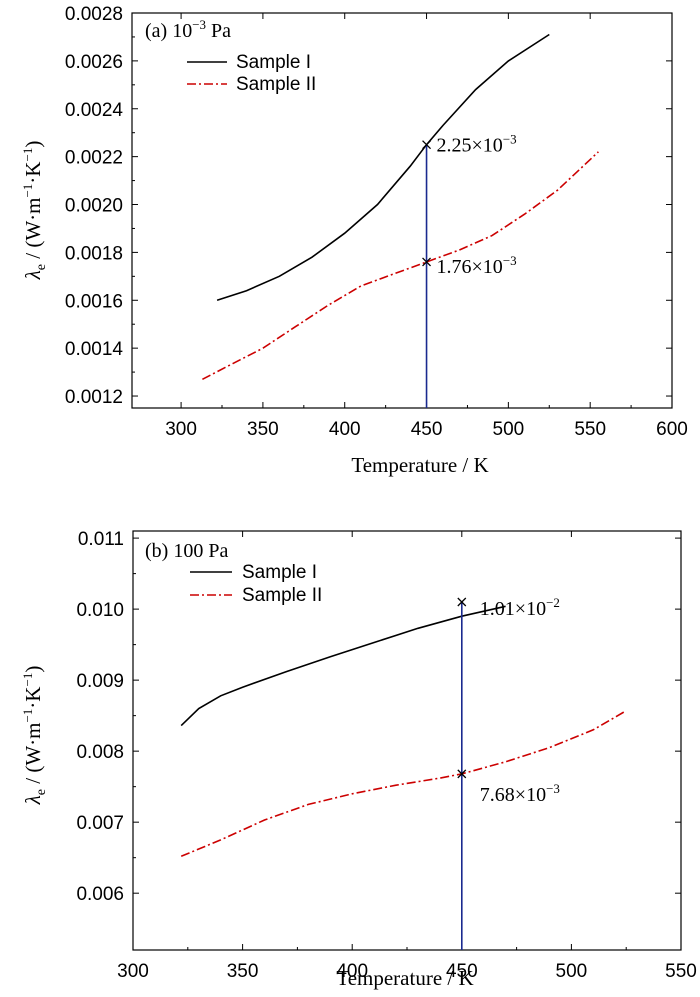 This screenshot has width=700, height=997. What do you see at coordinates (100, 823) in the screenshot?
I see `y-tick-label: 0.007` at bounding box center [100, 823].